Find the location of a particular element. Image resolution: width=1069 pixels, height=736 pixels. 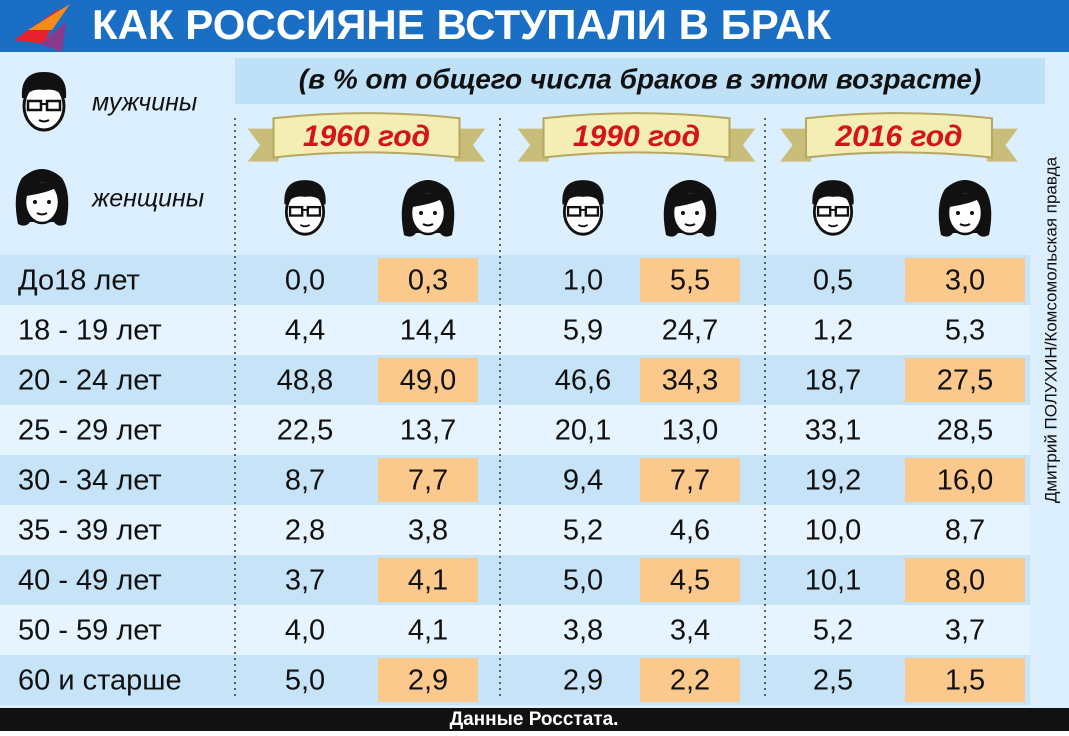

cell-value: 34,3 is located at coordinates (690, 381).